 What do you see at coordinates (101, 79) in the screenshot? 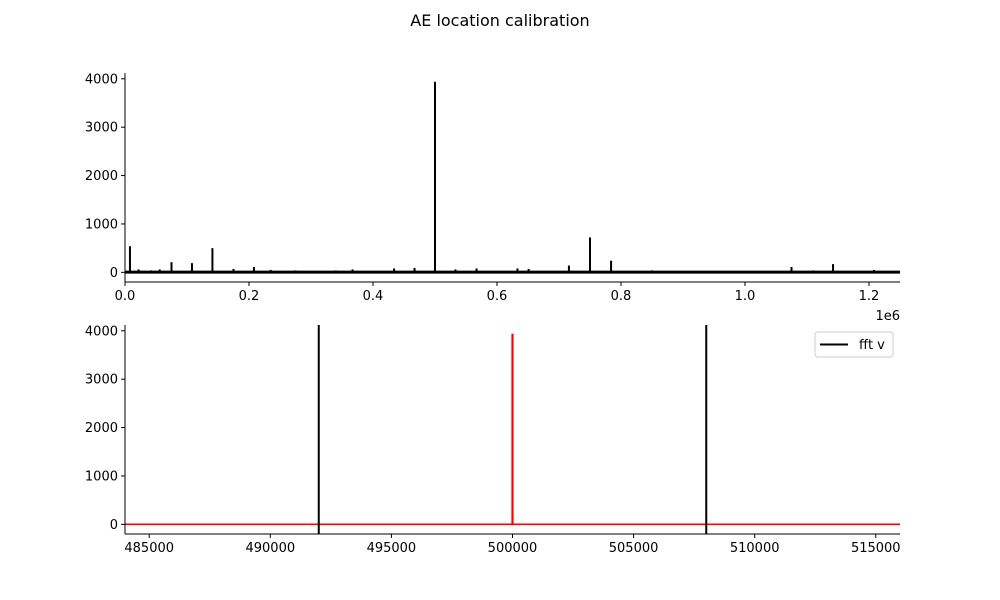
I see `top-y-tick-label: 4000` at bounding box center [101, 79].